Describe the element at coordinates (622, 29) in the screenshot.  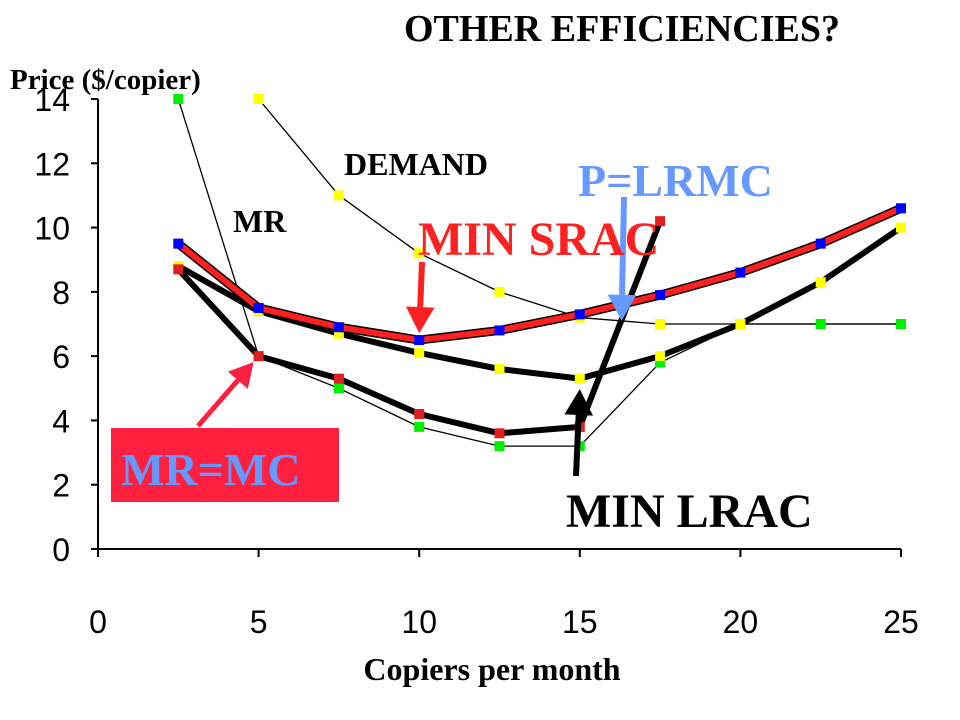
I see `slide-title: OTHER EFFICIENCIES?` at that location.